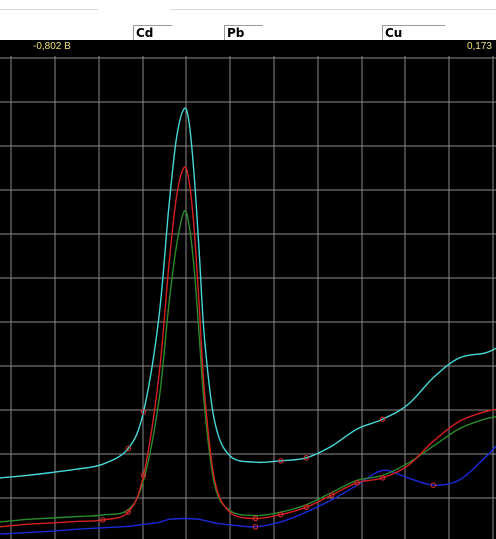  Describe the element at coordinates (248, 48) in the screenshot. I see `potential-axis-bar: -0,802 В 0,173` at that location.